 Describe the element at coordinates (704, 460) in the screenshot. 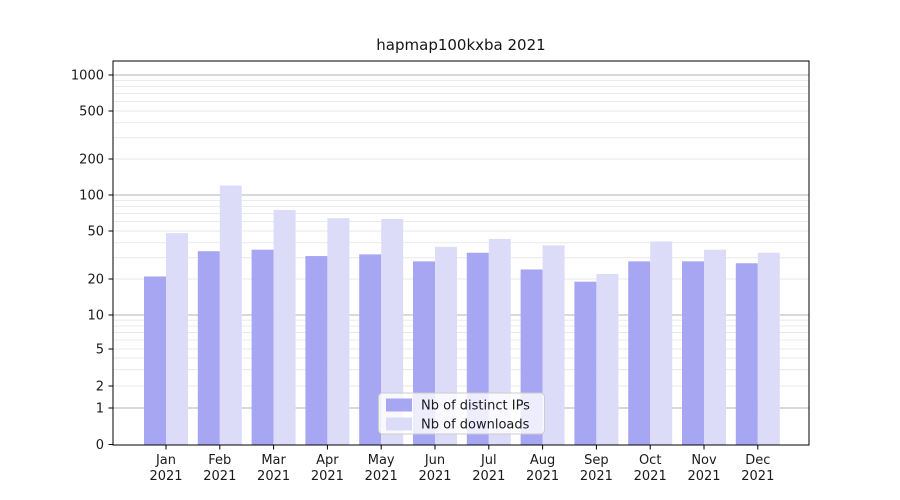

I see `x-tick-label-month: Nov` at that location.